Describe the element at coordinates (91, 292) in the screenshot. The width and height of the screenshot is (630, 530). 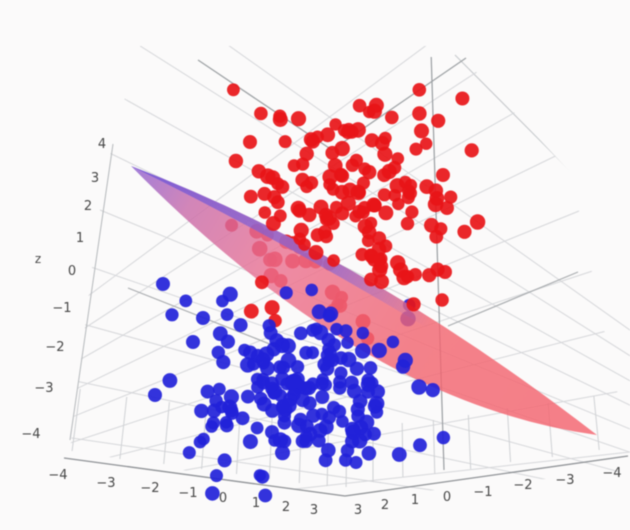
I see `box-edge-line` at that location.